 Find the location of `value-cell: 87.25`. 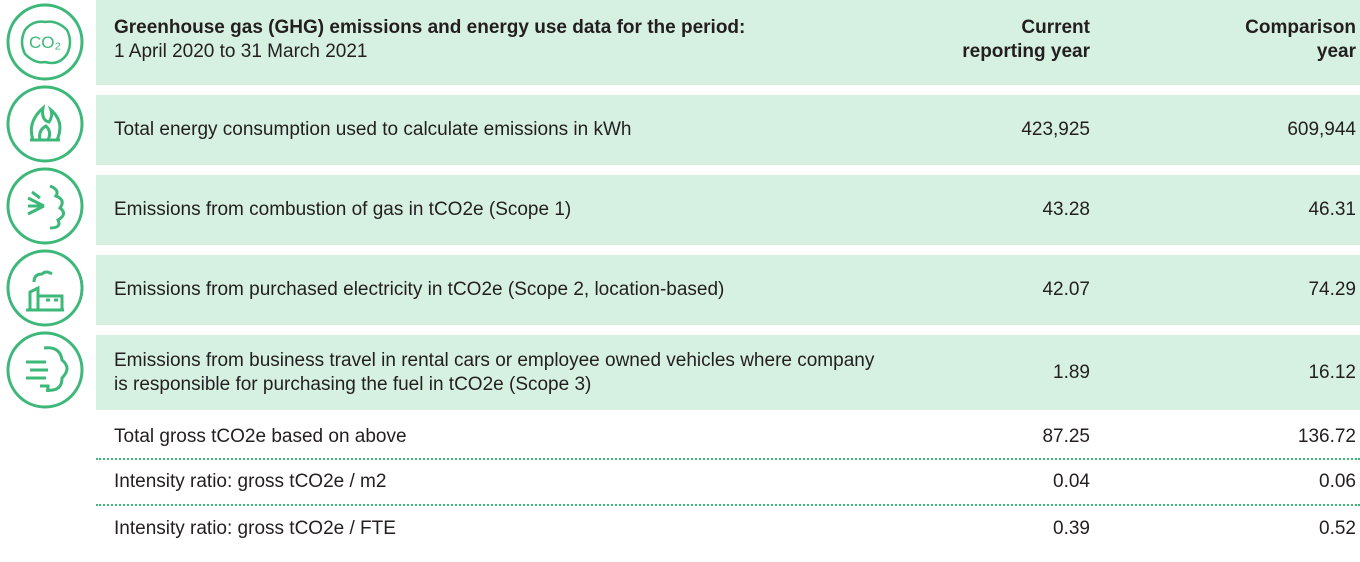

value-cell: 87.25 is located at coordinates (1066, 436).